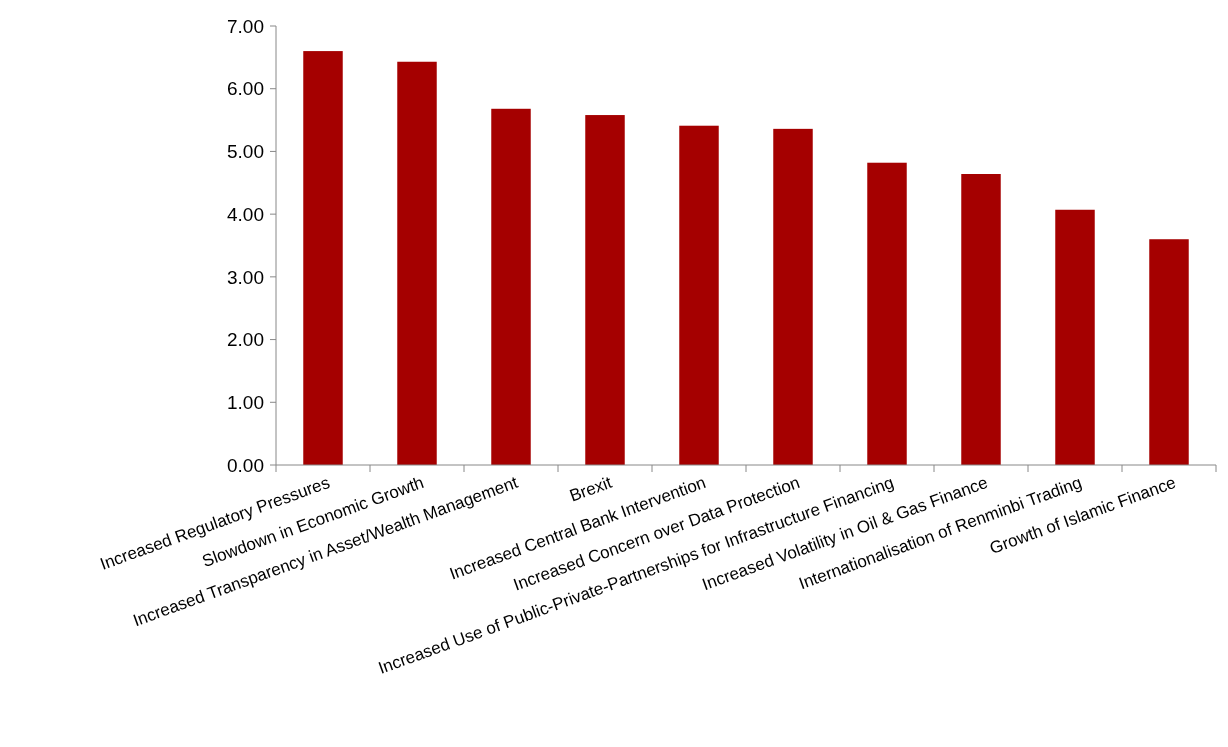  Describe the element at coordinates (245, 26) in the screenshot. I see `y-tick-label: 7.00` at that location.